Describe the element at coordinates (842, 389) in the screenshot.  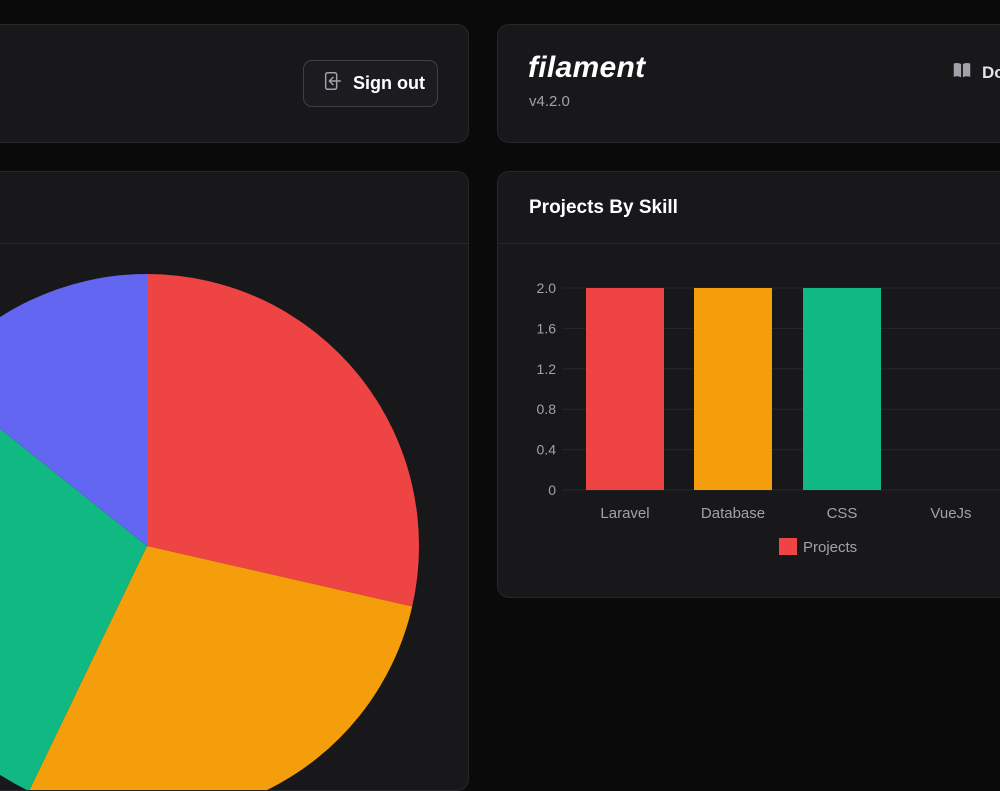
I see `bar-css` at that location.